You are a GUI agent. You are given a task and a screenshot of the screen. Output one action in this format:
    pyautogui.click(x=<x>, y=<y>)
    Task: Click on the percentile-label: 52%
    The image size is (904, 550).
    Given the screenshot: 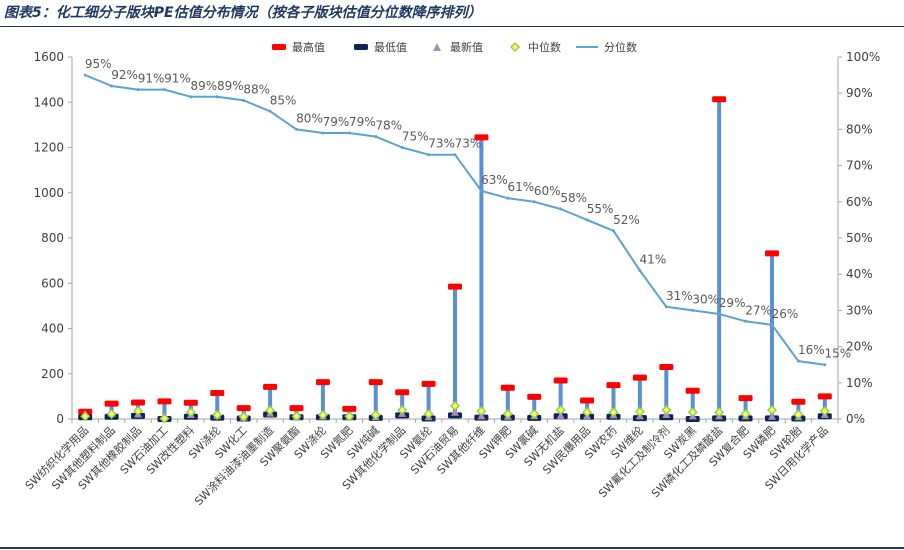 What is the action you would take?
    pyautogui.click(x=626, y=220)
    